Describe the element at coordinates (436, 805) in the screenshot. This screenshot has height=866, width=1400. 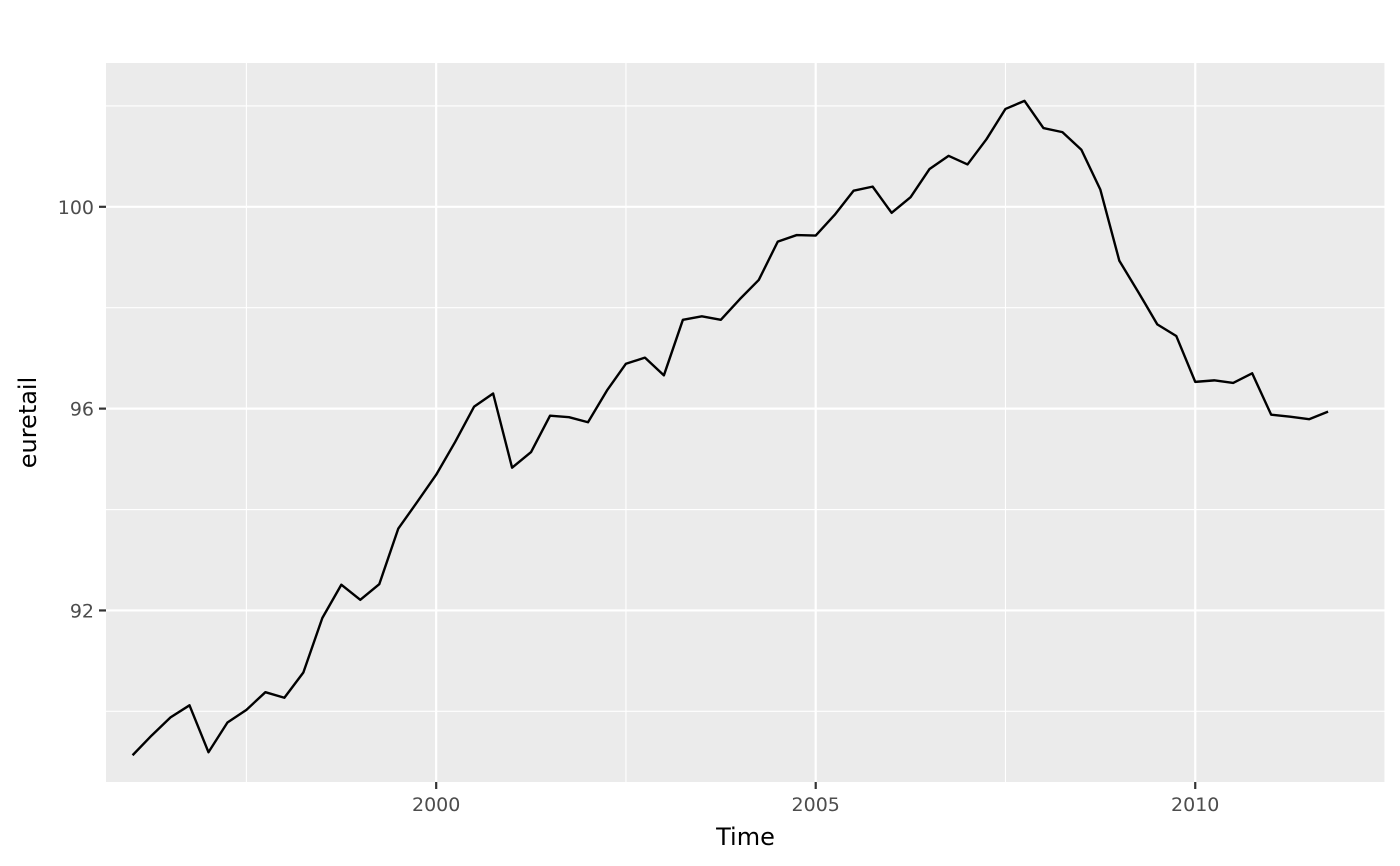
I see `x-tick-label: 2000` at that location.